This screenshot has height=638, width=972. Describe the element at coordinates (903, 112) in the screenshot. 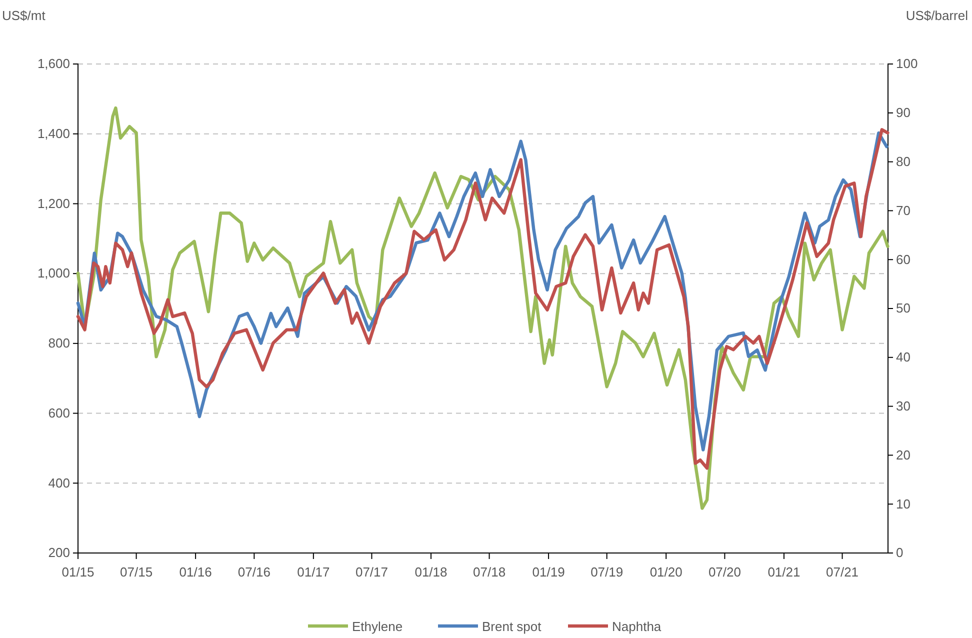

I see `y2-tick-label: 90` at that location.